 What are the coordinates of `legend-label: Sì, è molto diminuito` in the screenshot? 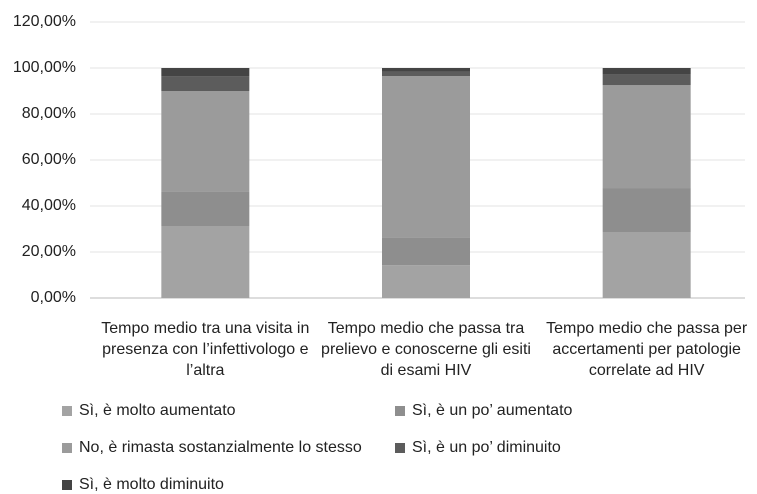 It's located at (151, 484).